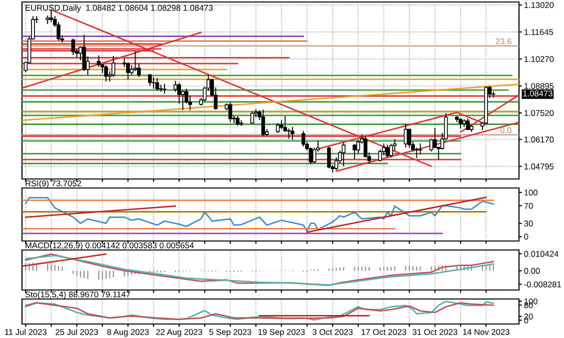  Describe the element at coordinates (77, 331) in the screenshot. I see `x-tick-label: 25 Jul 2023` at that location.